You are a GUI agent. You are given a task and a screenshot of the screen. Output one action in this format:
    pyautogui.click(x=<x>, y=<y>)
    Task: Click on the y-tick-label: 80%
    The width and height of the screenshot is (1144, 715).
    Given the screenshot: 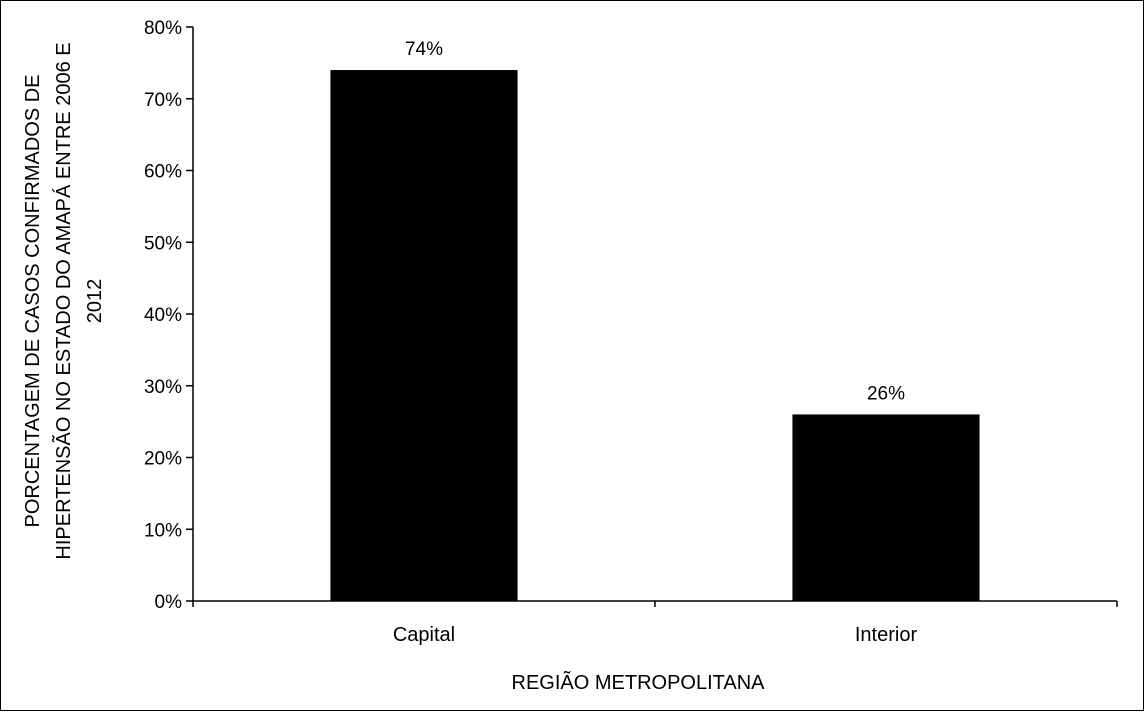 What is the action you would take?
    pyautogui.click(x=163, y=28)
    